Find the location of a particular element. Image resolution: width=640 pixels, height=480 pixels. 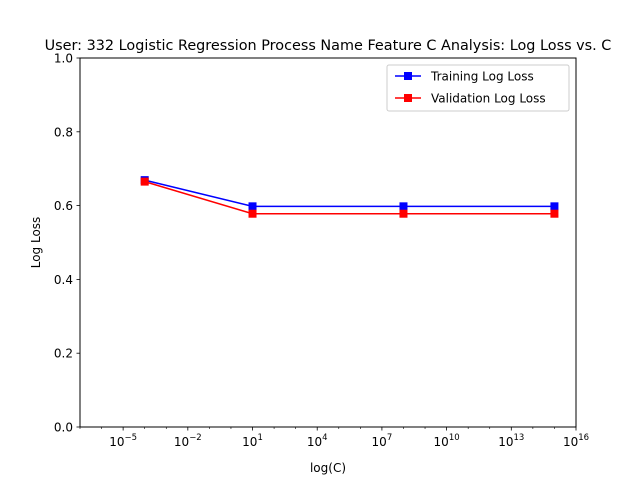

legend-box is located at coordinates (478, 88).